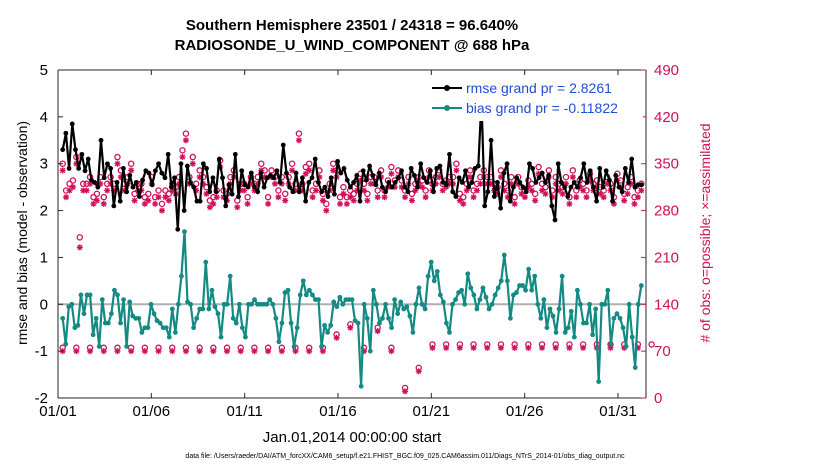  What do you see at coordinates (666, 211) in the screenshot?
I see `y-right-tick-label: 280` at bounding box center [666, 211].